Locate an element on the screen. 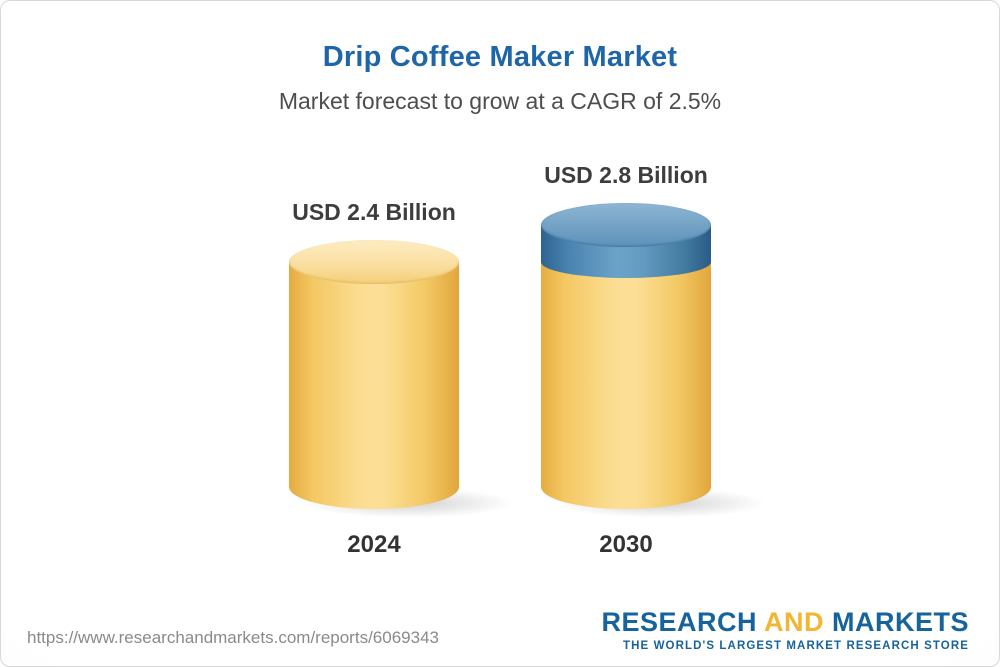 The height and width of the screenshot is (667, 1000). brand-logo-wordmark: RESEARCH AND MARKETS is located at coordinates (785, 622).